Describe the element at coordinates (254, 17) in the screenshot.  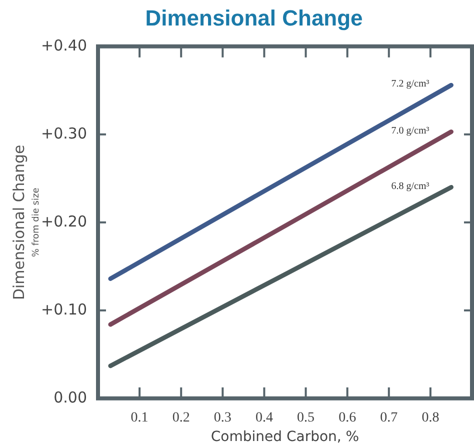
I see `chart-title: Dimensional Change` at that location.